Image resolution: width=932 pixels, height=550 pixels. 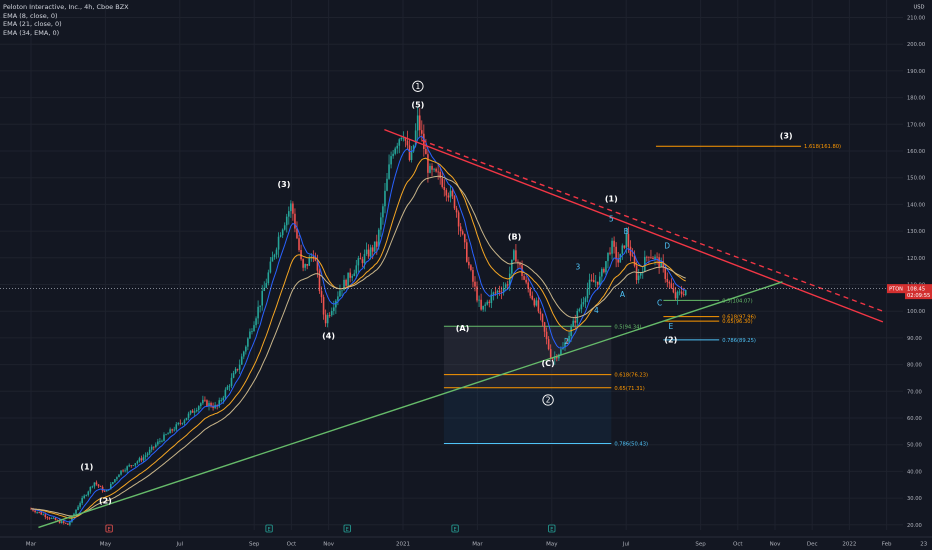 I want to click on ticker-tag, so click(x=896, y=289).